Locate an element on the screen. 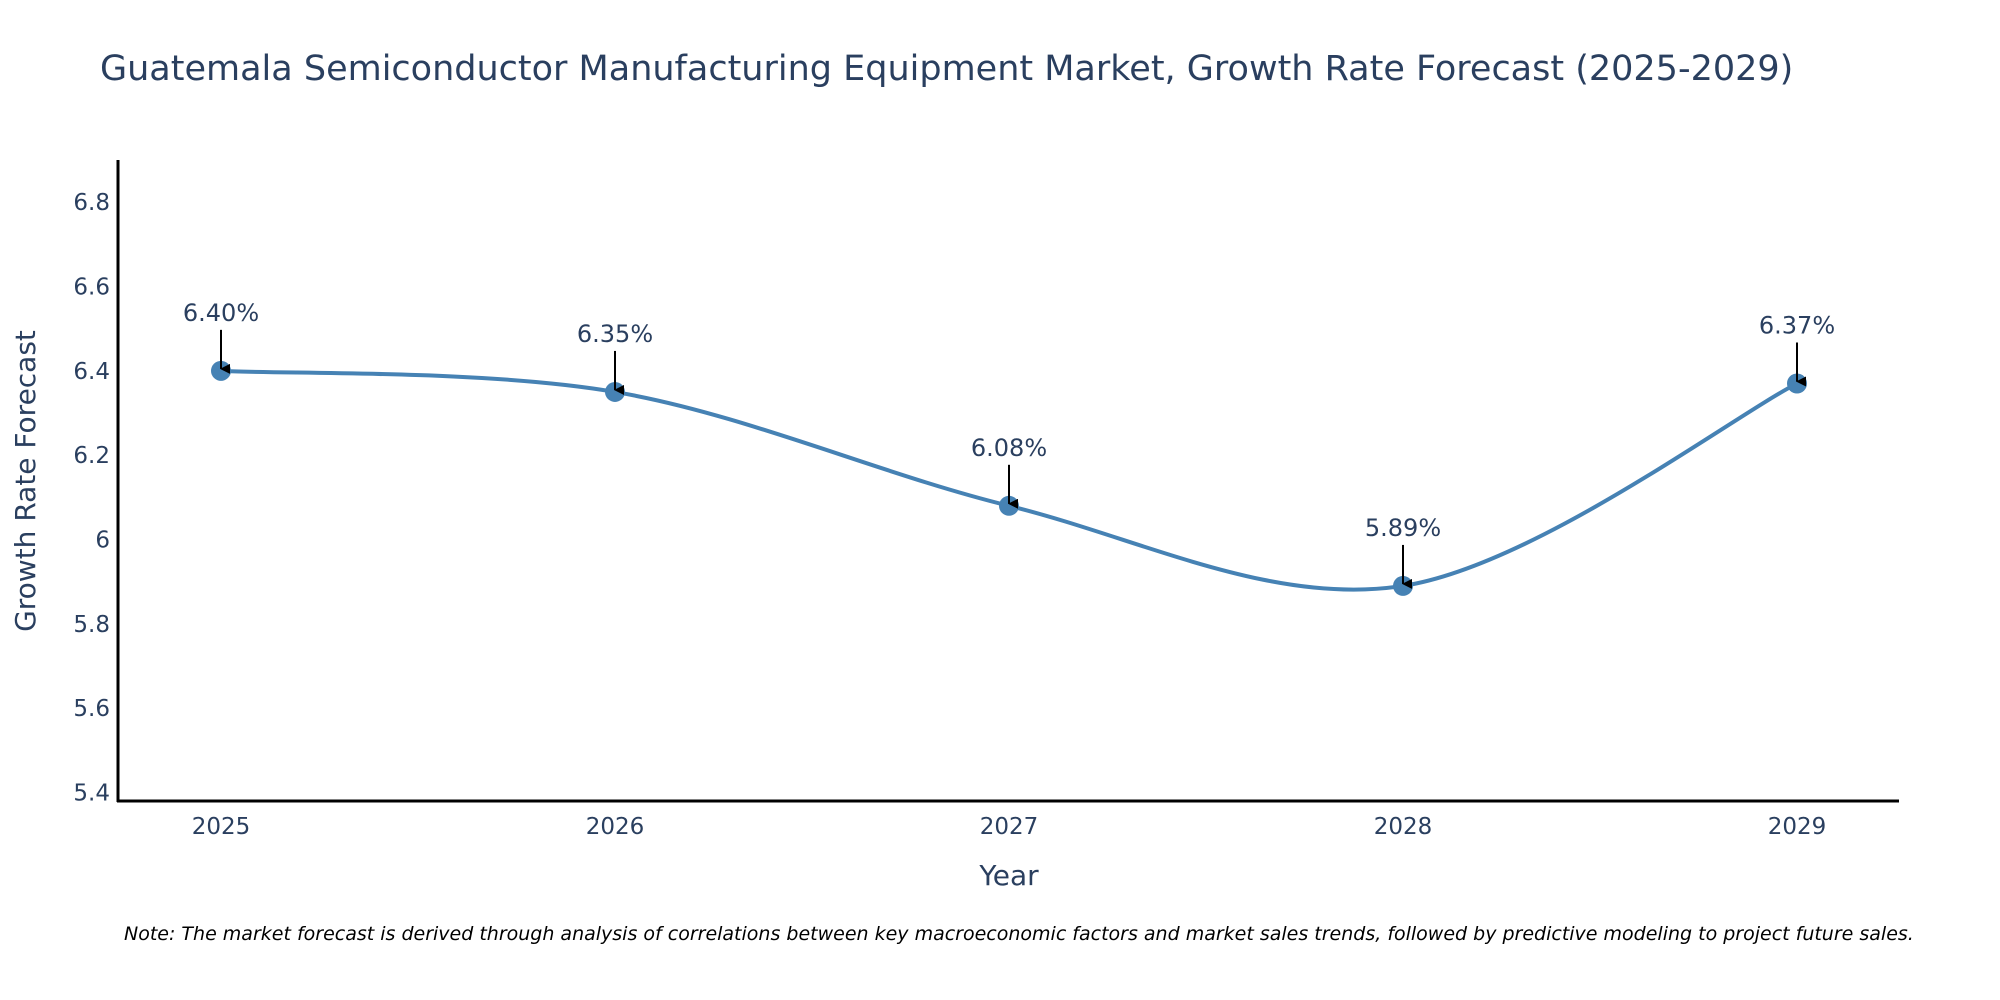 The image size is (2000, 1000). x-tick-label: 2027 is located at coordinates (1009, 827).